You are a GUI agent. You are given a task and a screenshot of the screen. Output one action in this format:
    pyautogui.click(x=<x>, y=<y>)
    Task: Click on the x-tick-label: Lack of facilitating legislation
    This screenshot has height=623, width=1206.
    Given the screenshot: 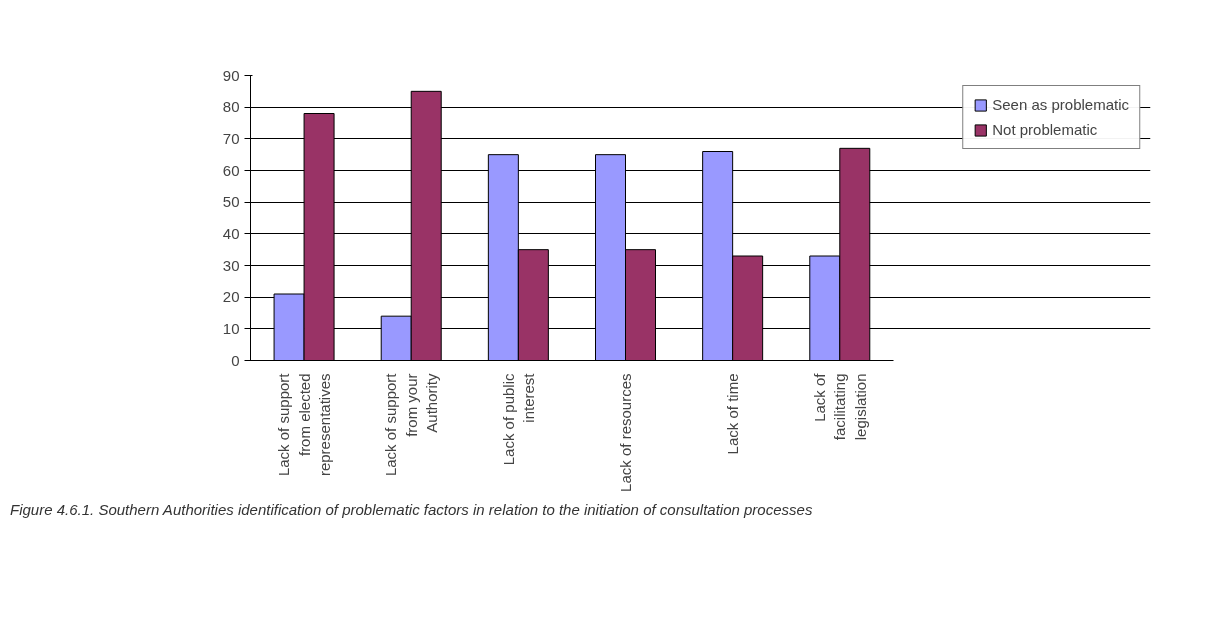 What is the action you would take?
    pyautogui.click(x=839, y=406)
    